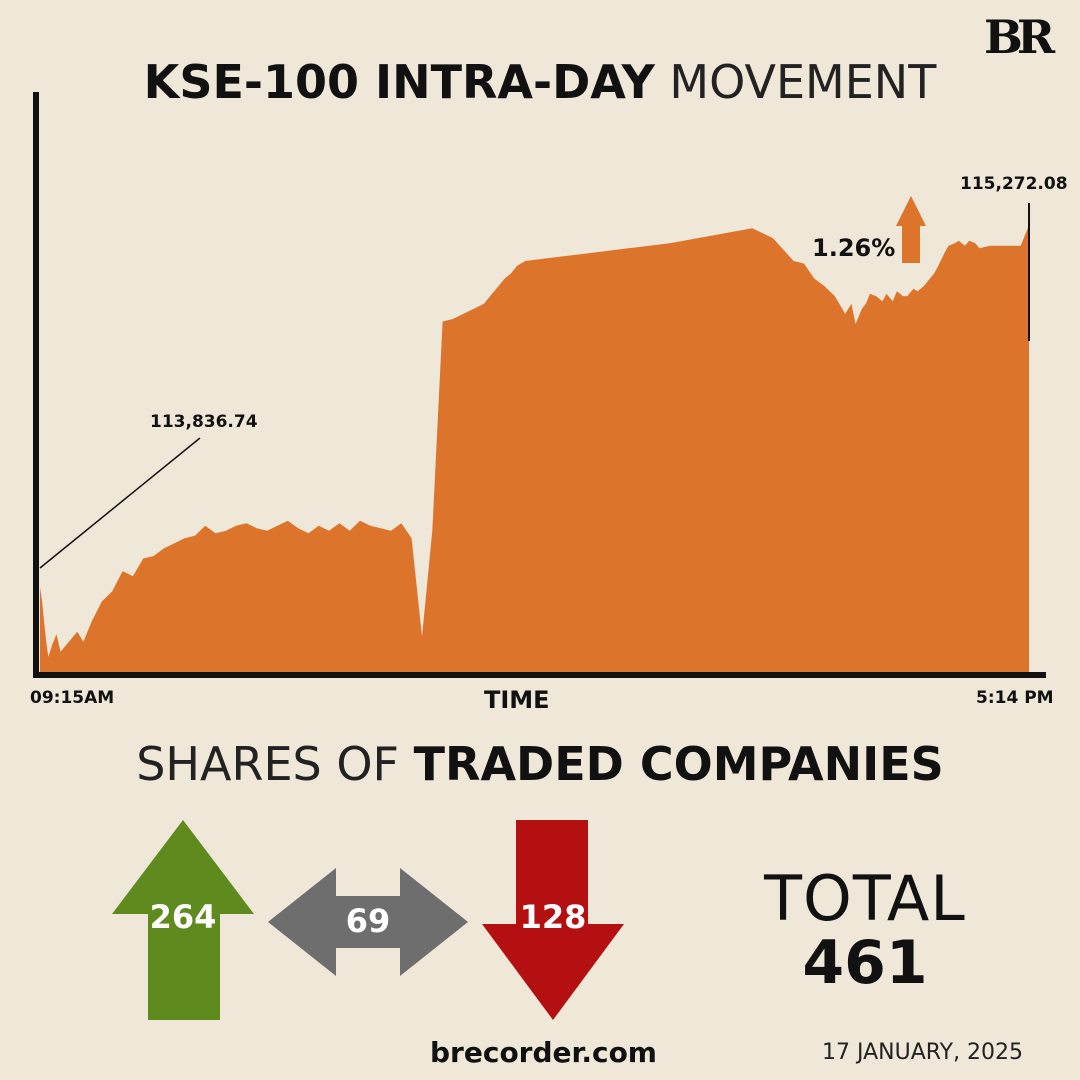  I want to click on change-up-arrow, so click(911, 229).